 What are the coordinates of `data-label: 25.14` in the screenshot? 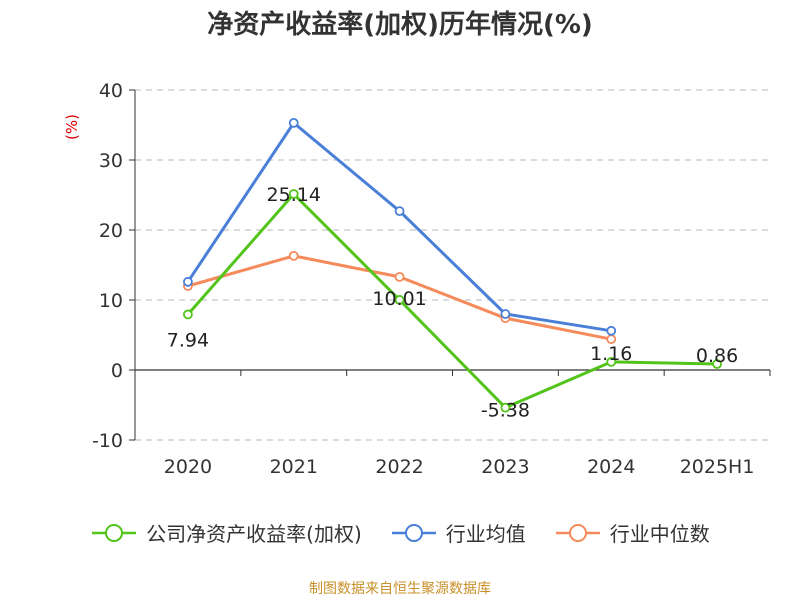 It's located at (294, 195).